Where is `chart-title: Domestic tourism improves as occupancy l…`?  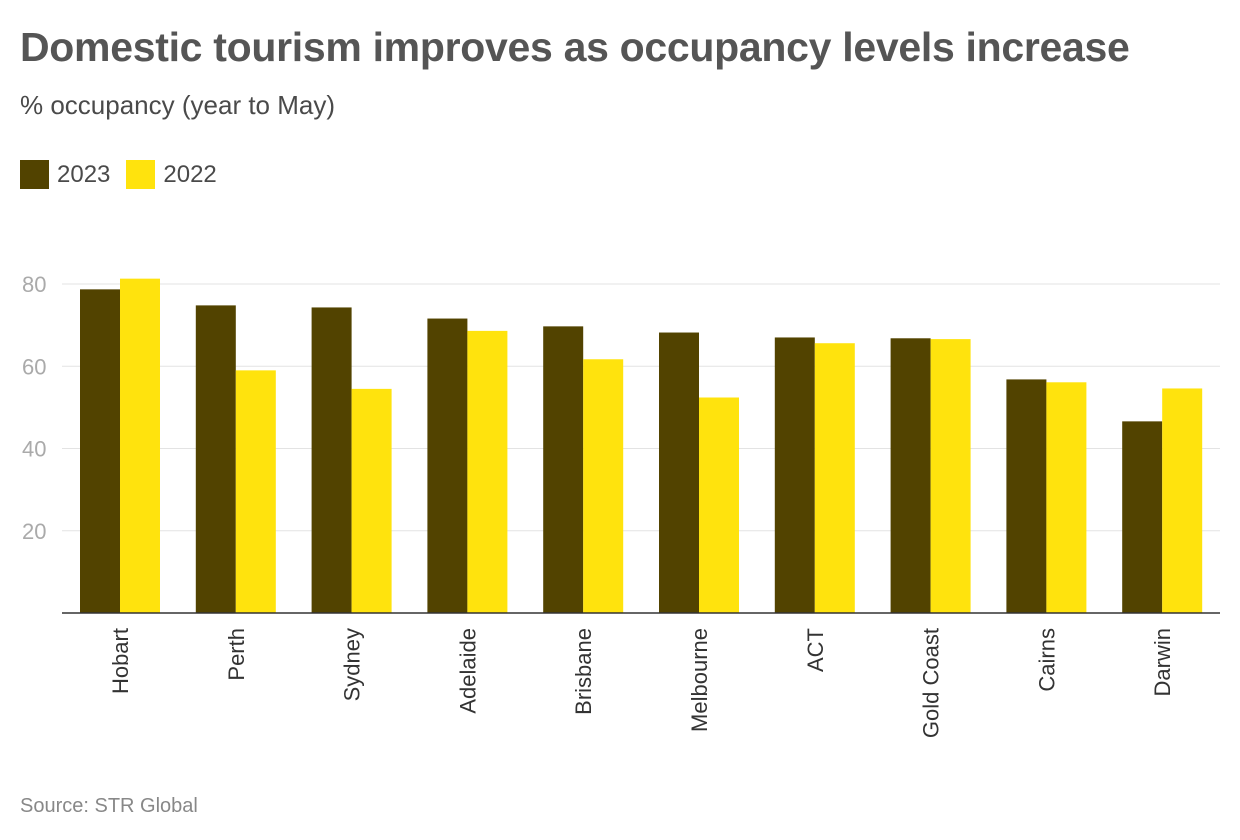
chart-title: Domestic tourism improves as occupancy l… is located at coordinates (575, 47).